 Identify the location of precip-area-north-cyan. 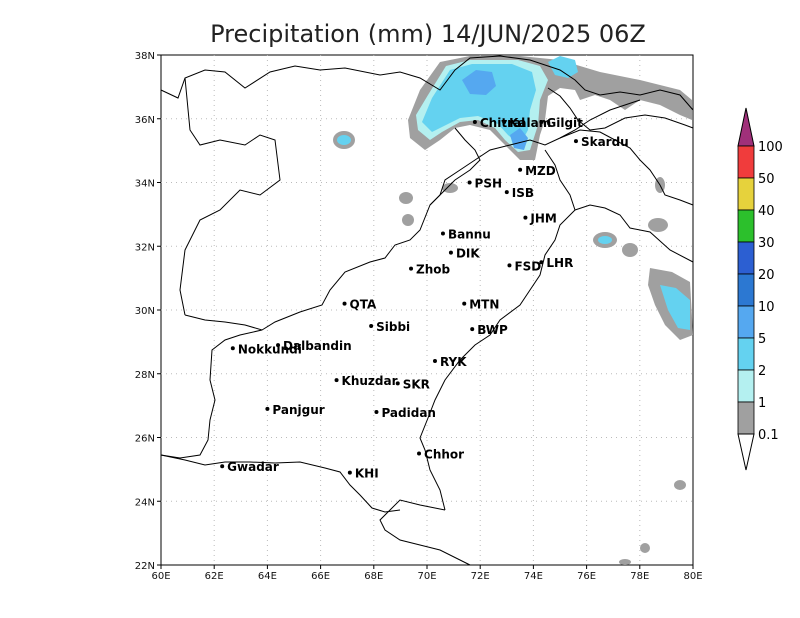
(479, 104).